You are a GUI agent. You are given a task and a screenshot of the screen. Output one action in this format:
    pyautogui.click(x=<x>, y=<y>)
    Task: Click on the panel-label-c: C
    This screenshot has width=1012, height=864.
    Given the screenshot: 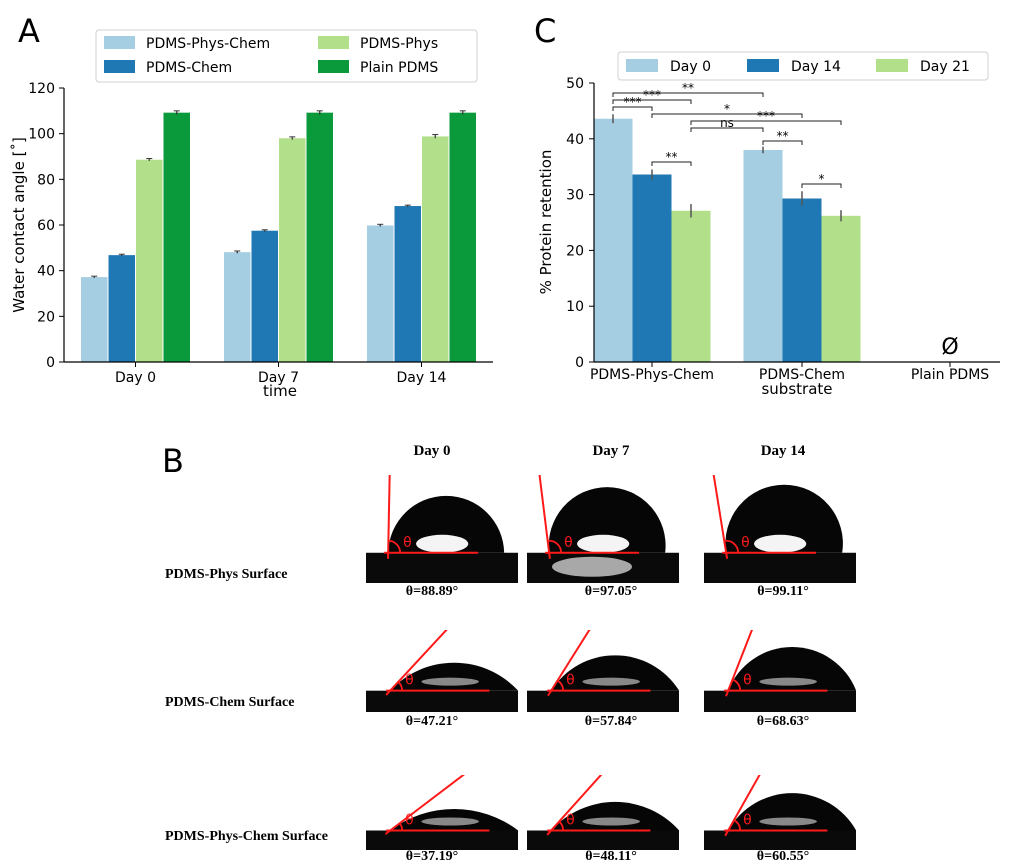 What is the action you would take?
    pyautogui.click(x=545, y=31)
    